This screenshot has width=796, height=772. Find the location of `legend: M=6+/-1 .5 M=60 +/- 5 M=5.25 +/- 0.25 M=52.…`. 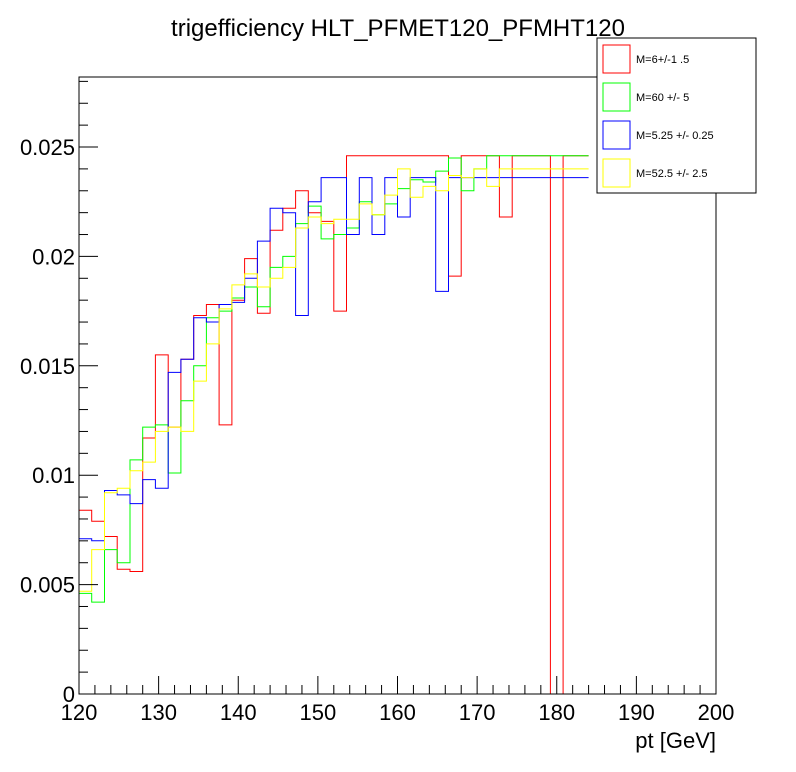

legend: M=6+/-1 .5 M=60 +/- 5 M=5.25 +/- 0.25 M=52.… is located at coordinates (676, 115).